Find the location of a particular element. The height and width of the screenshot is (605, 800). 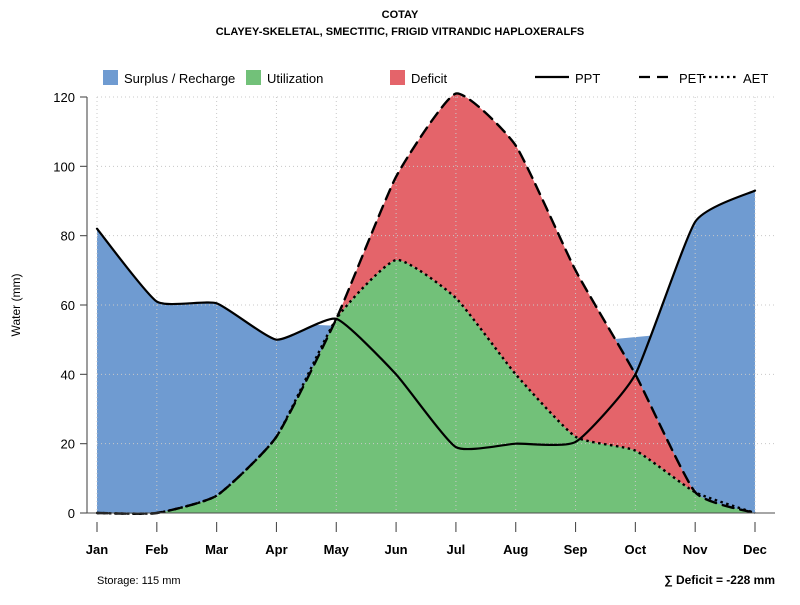

y-tick-label: 60 is located at coordinates (68, 305).